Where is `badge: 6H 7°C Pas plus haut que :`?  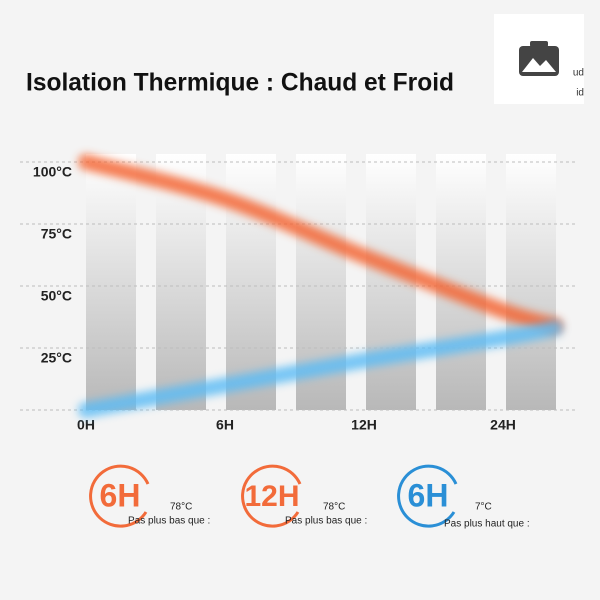 badge: 6H 7°C Pas plus haut que : is located at coordinates (463, 497).